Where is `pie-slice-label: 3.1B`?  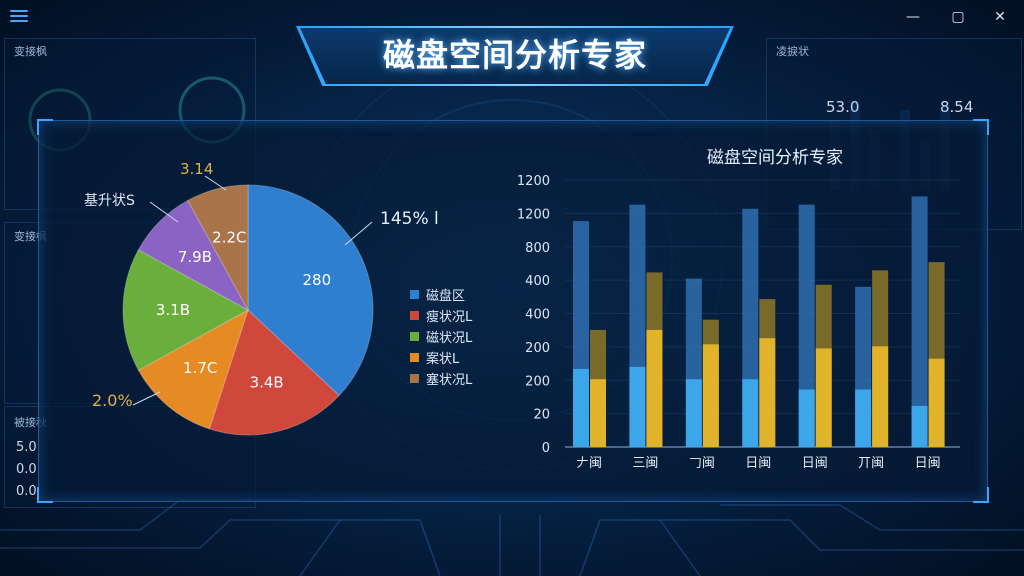
pie-slice-label: 3.1B is located at coordinates (173, 310).